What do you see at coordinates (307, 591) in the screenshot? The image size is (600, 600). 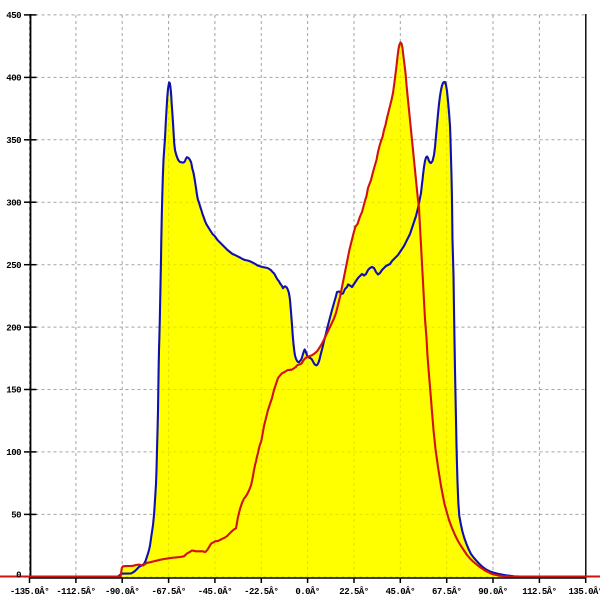 I see `svg-text: 0.0Â°` at bounding box center [307, 591].